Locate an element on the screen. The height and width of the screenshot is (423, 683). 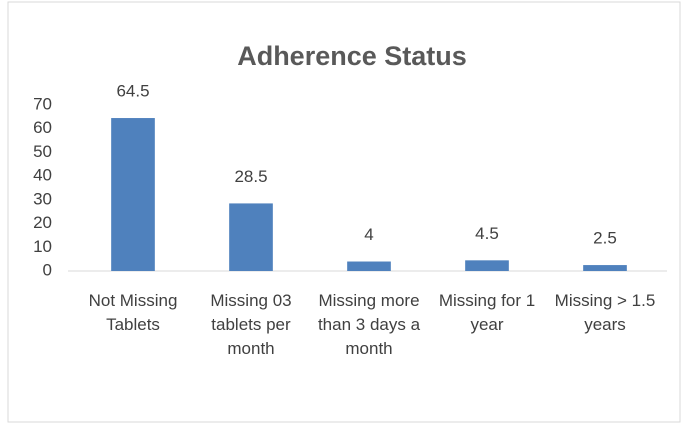
data-label: 4.5 is located at coordinates (487, 233).